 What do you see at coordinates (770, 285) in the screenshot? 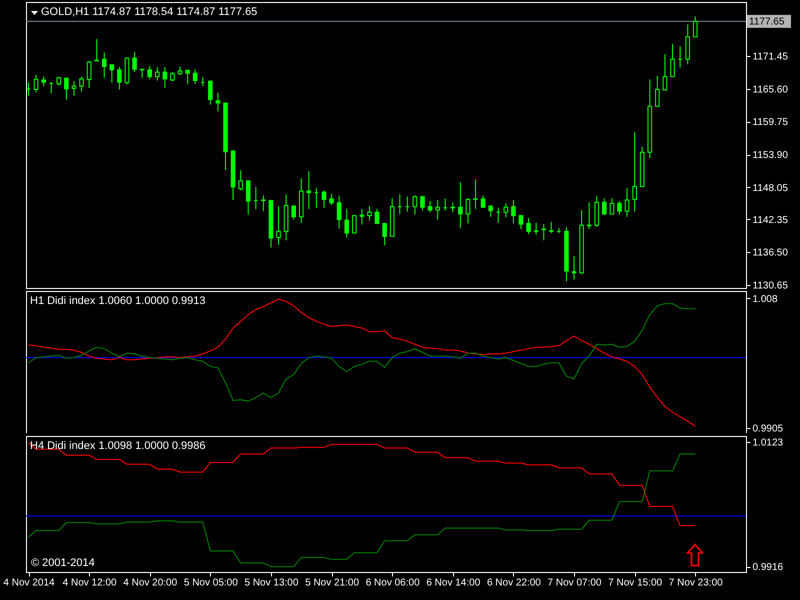
I see `y-tick-label: 1130.65` at bounding box center [770, 285].